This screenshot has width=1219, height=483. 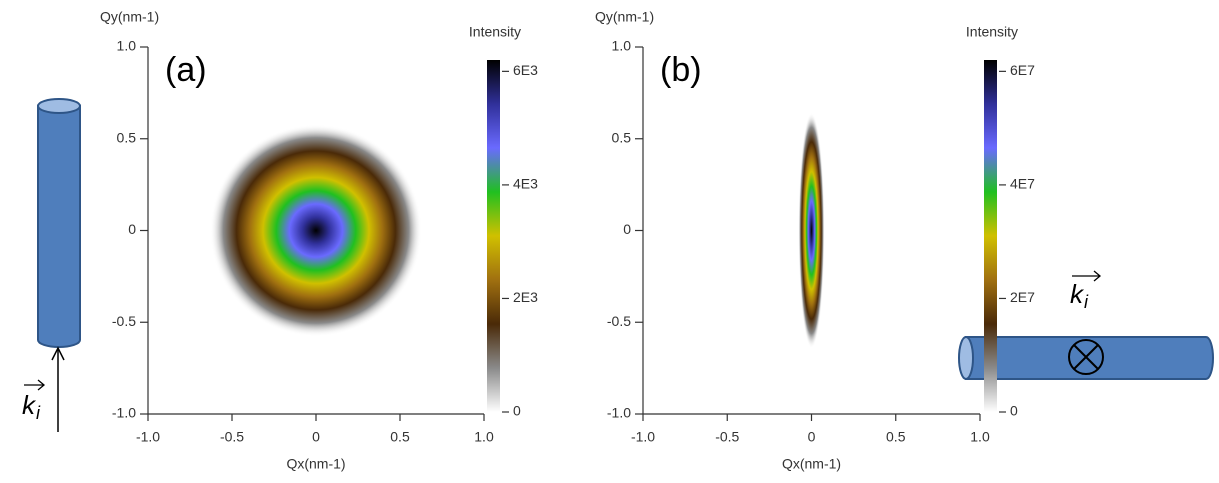 I want to click on colorbar-tick-label: 4E7, so click(x=1022, y=184).